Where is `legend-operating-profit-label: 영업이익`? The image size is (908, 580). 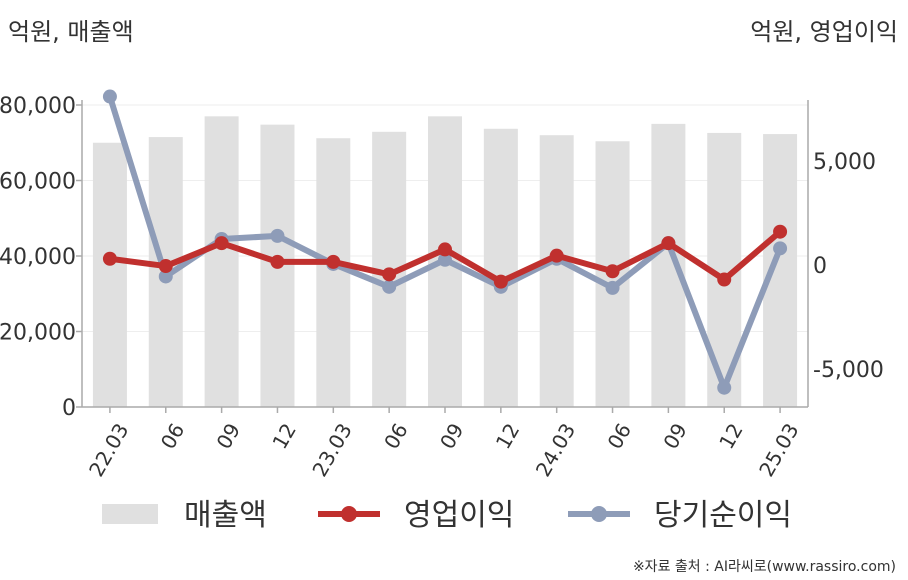 legend-operating-profit-label: 영업이익 is located at coordinates (459, 515).